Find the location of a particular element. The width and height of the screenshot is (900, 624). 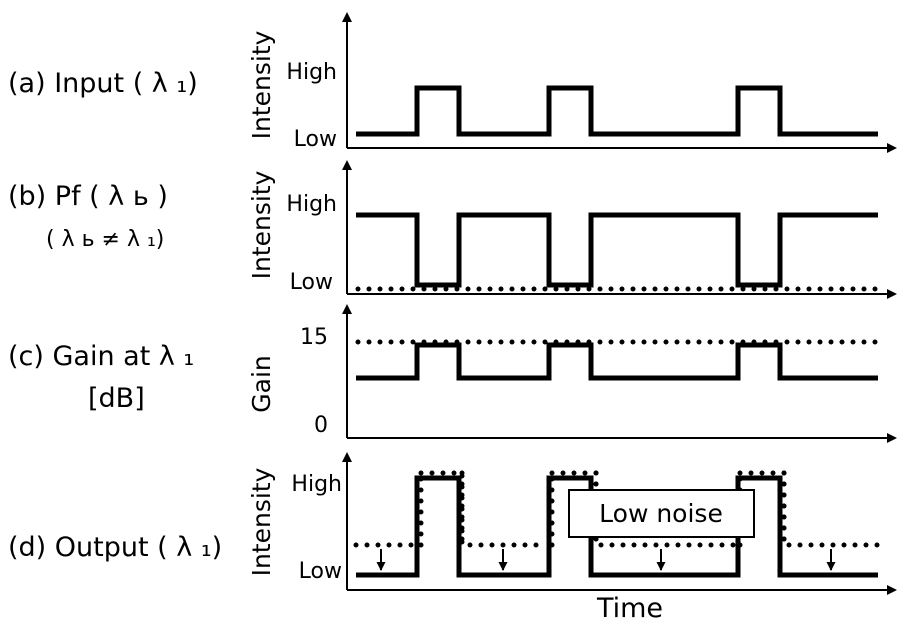

panel-d-label: (d) Output ( λ ₁) is located at coordinates (115, 547).